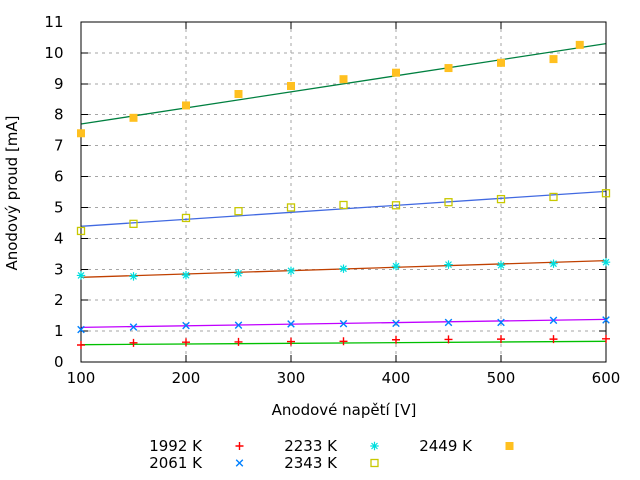  I want to click on series-points-1992-k, so click(343, 341).